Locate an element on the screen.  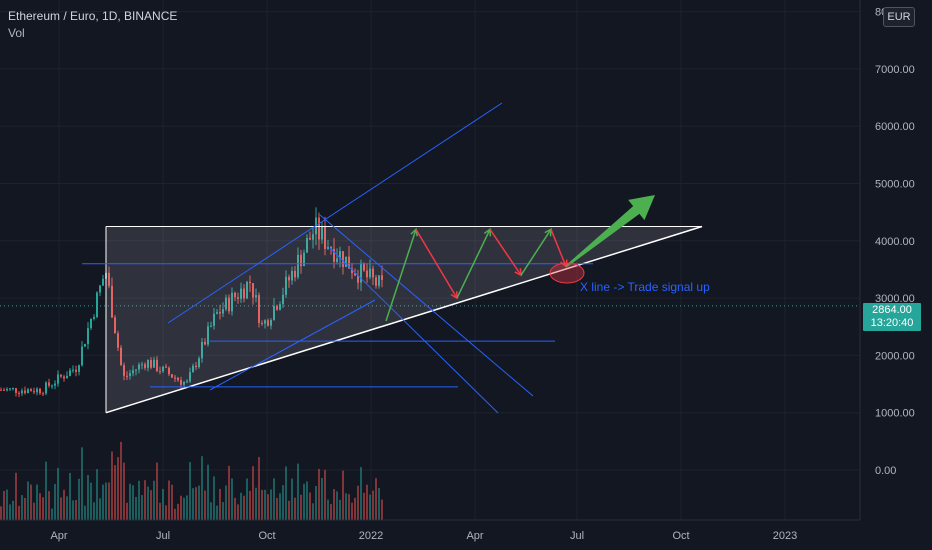
time-tick-label: Oct is located at coordinates (266, 536).